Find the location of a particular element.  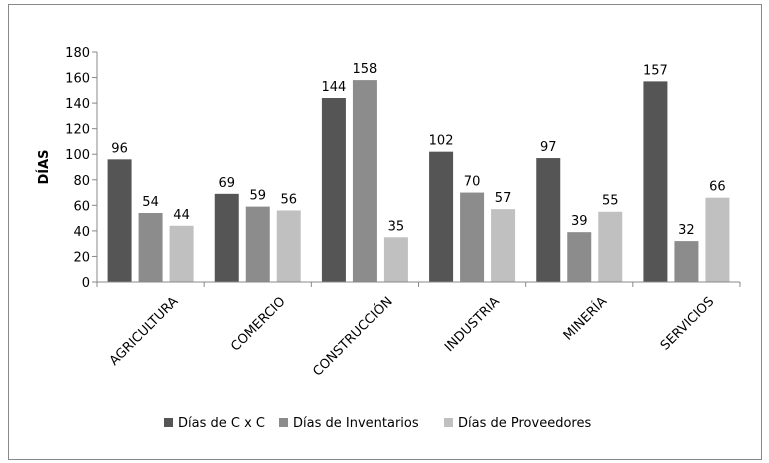

y-tick-label: 20 is located at coordinates (81, 257).